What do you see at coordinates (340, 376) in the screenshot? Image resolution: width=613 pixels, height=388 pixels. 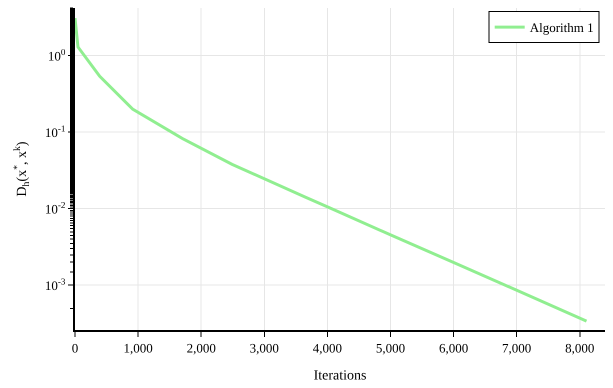 I see `x-axis-title: Iterations` at bounding box center [340, 376].